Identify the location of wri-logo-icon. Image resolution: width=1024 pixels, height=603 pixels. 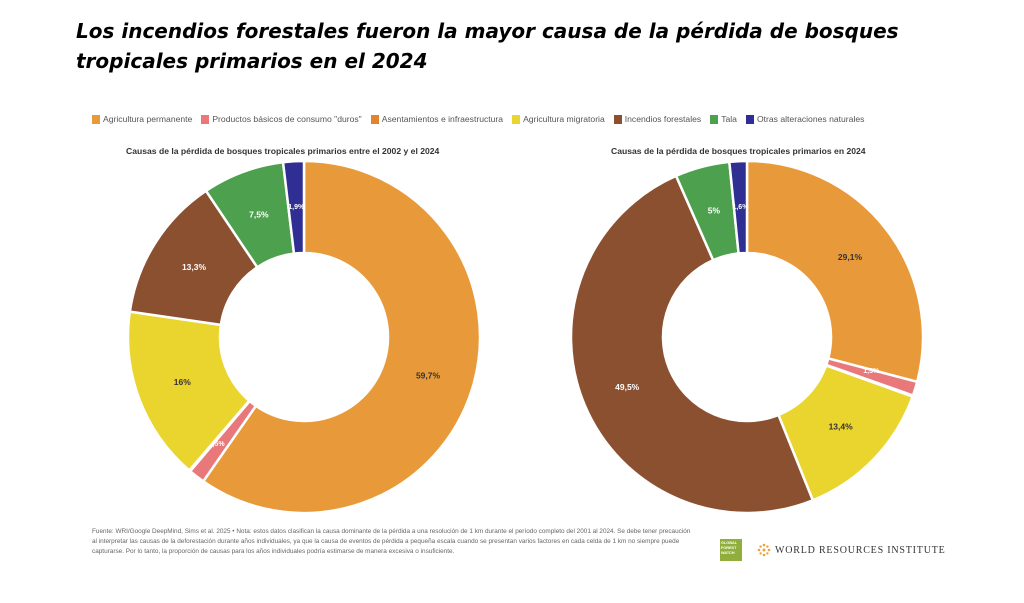
(764, 550).